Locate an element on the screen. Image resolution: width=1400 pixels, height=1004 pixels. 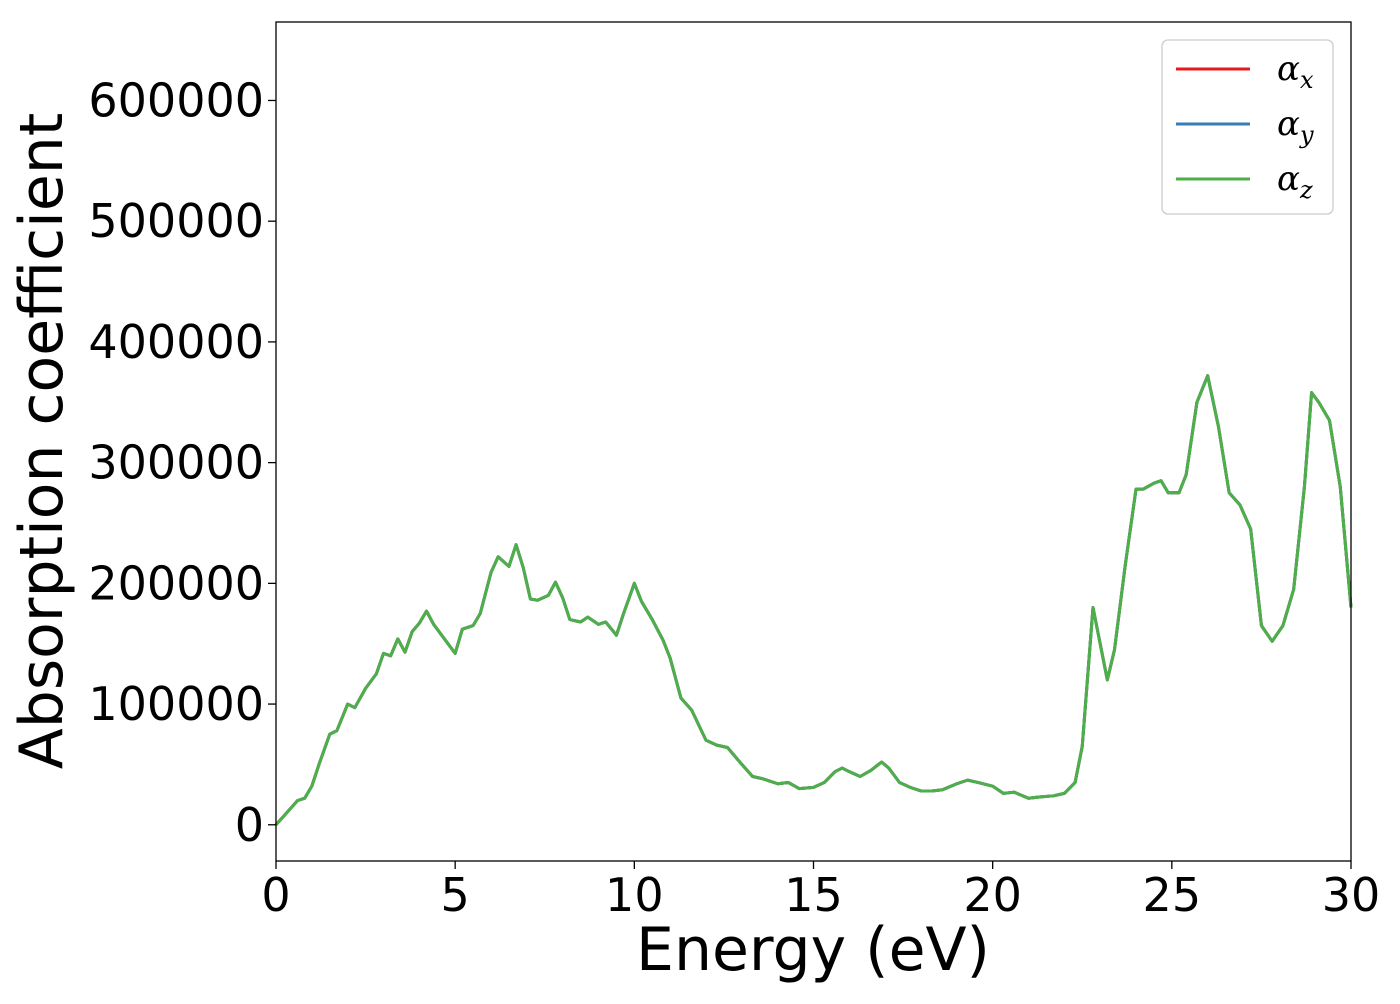
x-tick-label: 15 is located at coordinates (813, 895).